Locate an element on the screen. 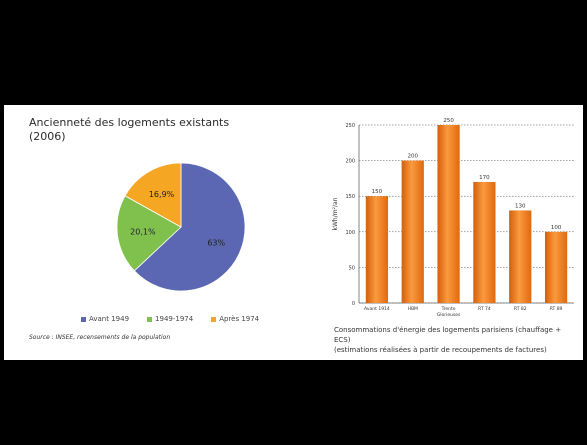  legend-item-apres-1974: Après 1974 is located at coordinates (235, 319).